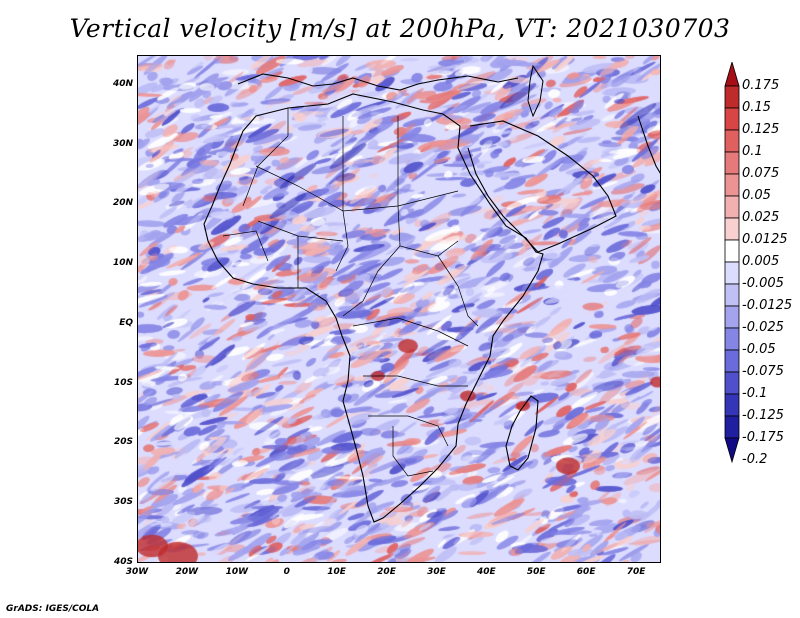 Image resolution: width=800 pixels, height=618 pixels. Describe the element at coordinates (187, 572) in the screenshot. I see `lon-label: 20W` at that location.